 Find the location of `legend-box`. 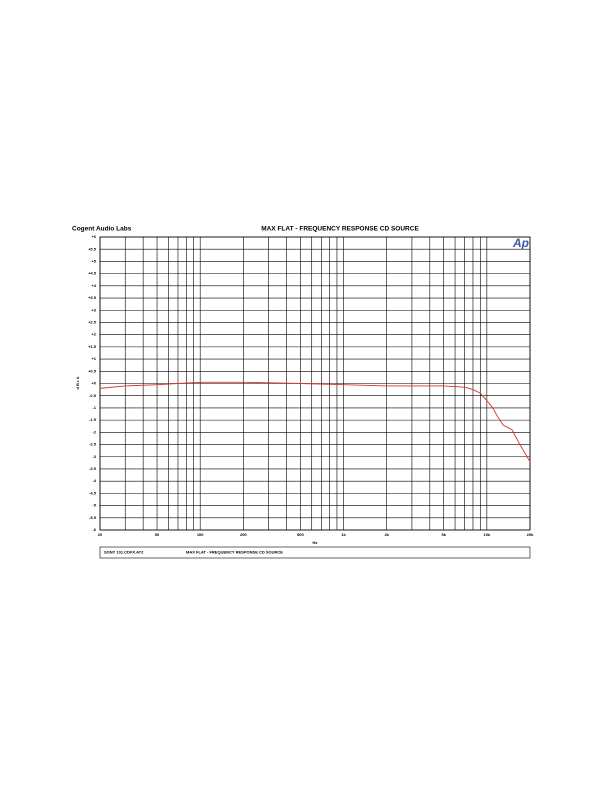

legend-box is located at coordinates (315, 552).